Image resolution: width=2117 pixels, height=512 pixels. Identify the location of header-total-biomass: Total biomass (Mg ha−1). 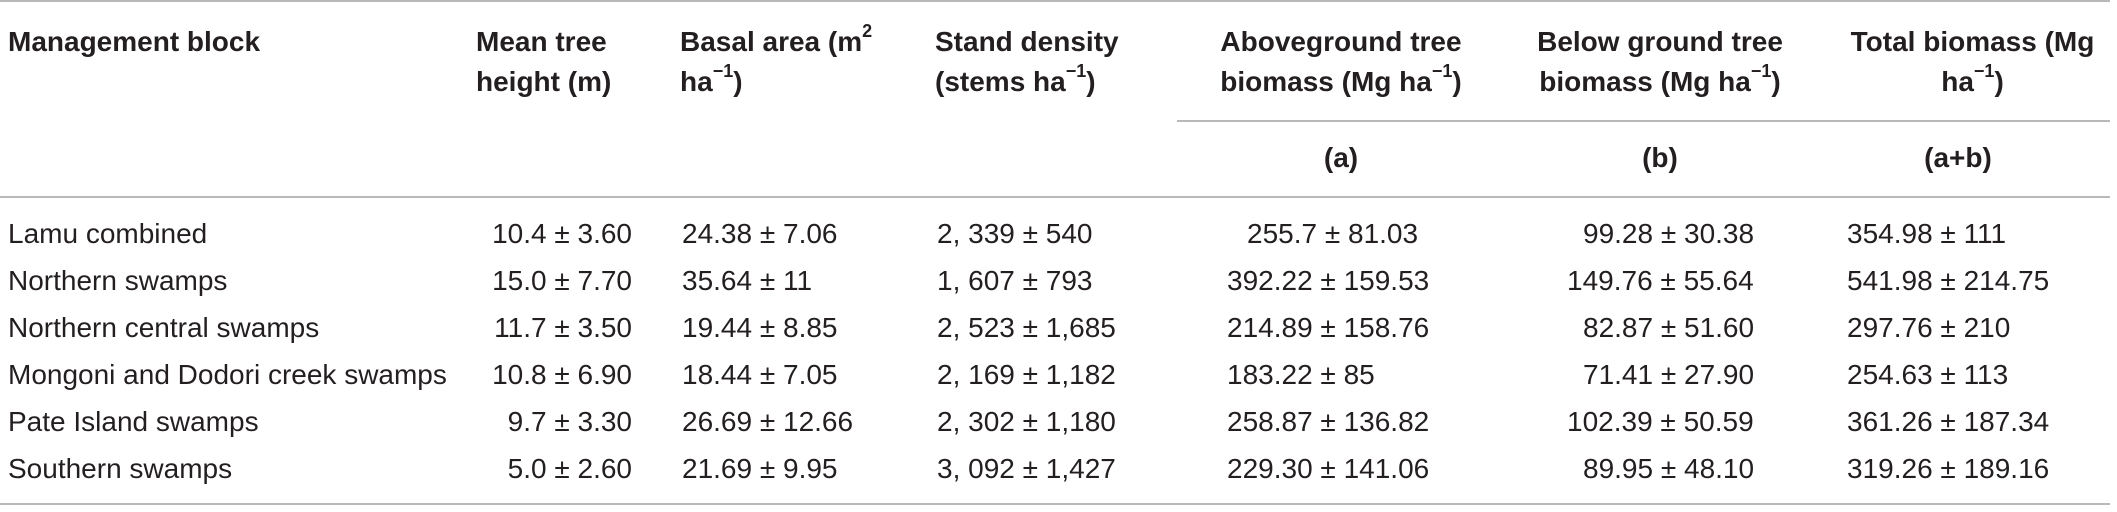
(1962, 60).